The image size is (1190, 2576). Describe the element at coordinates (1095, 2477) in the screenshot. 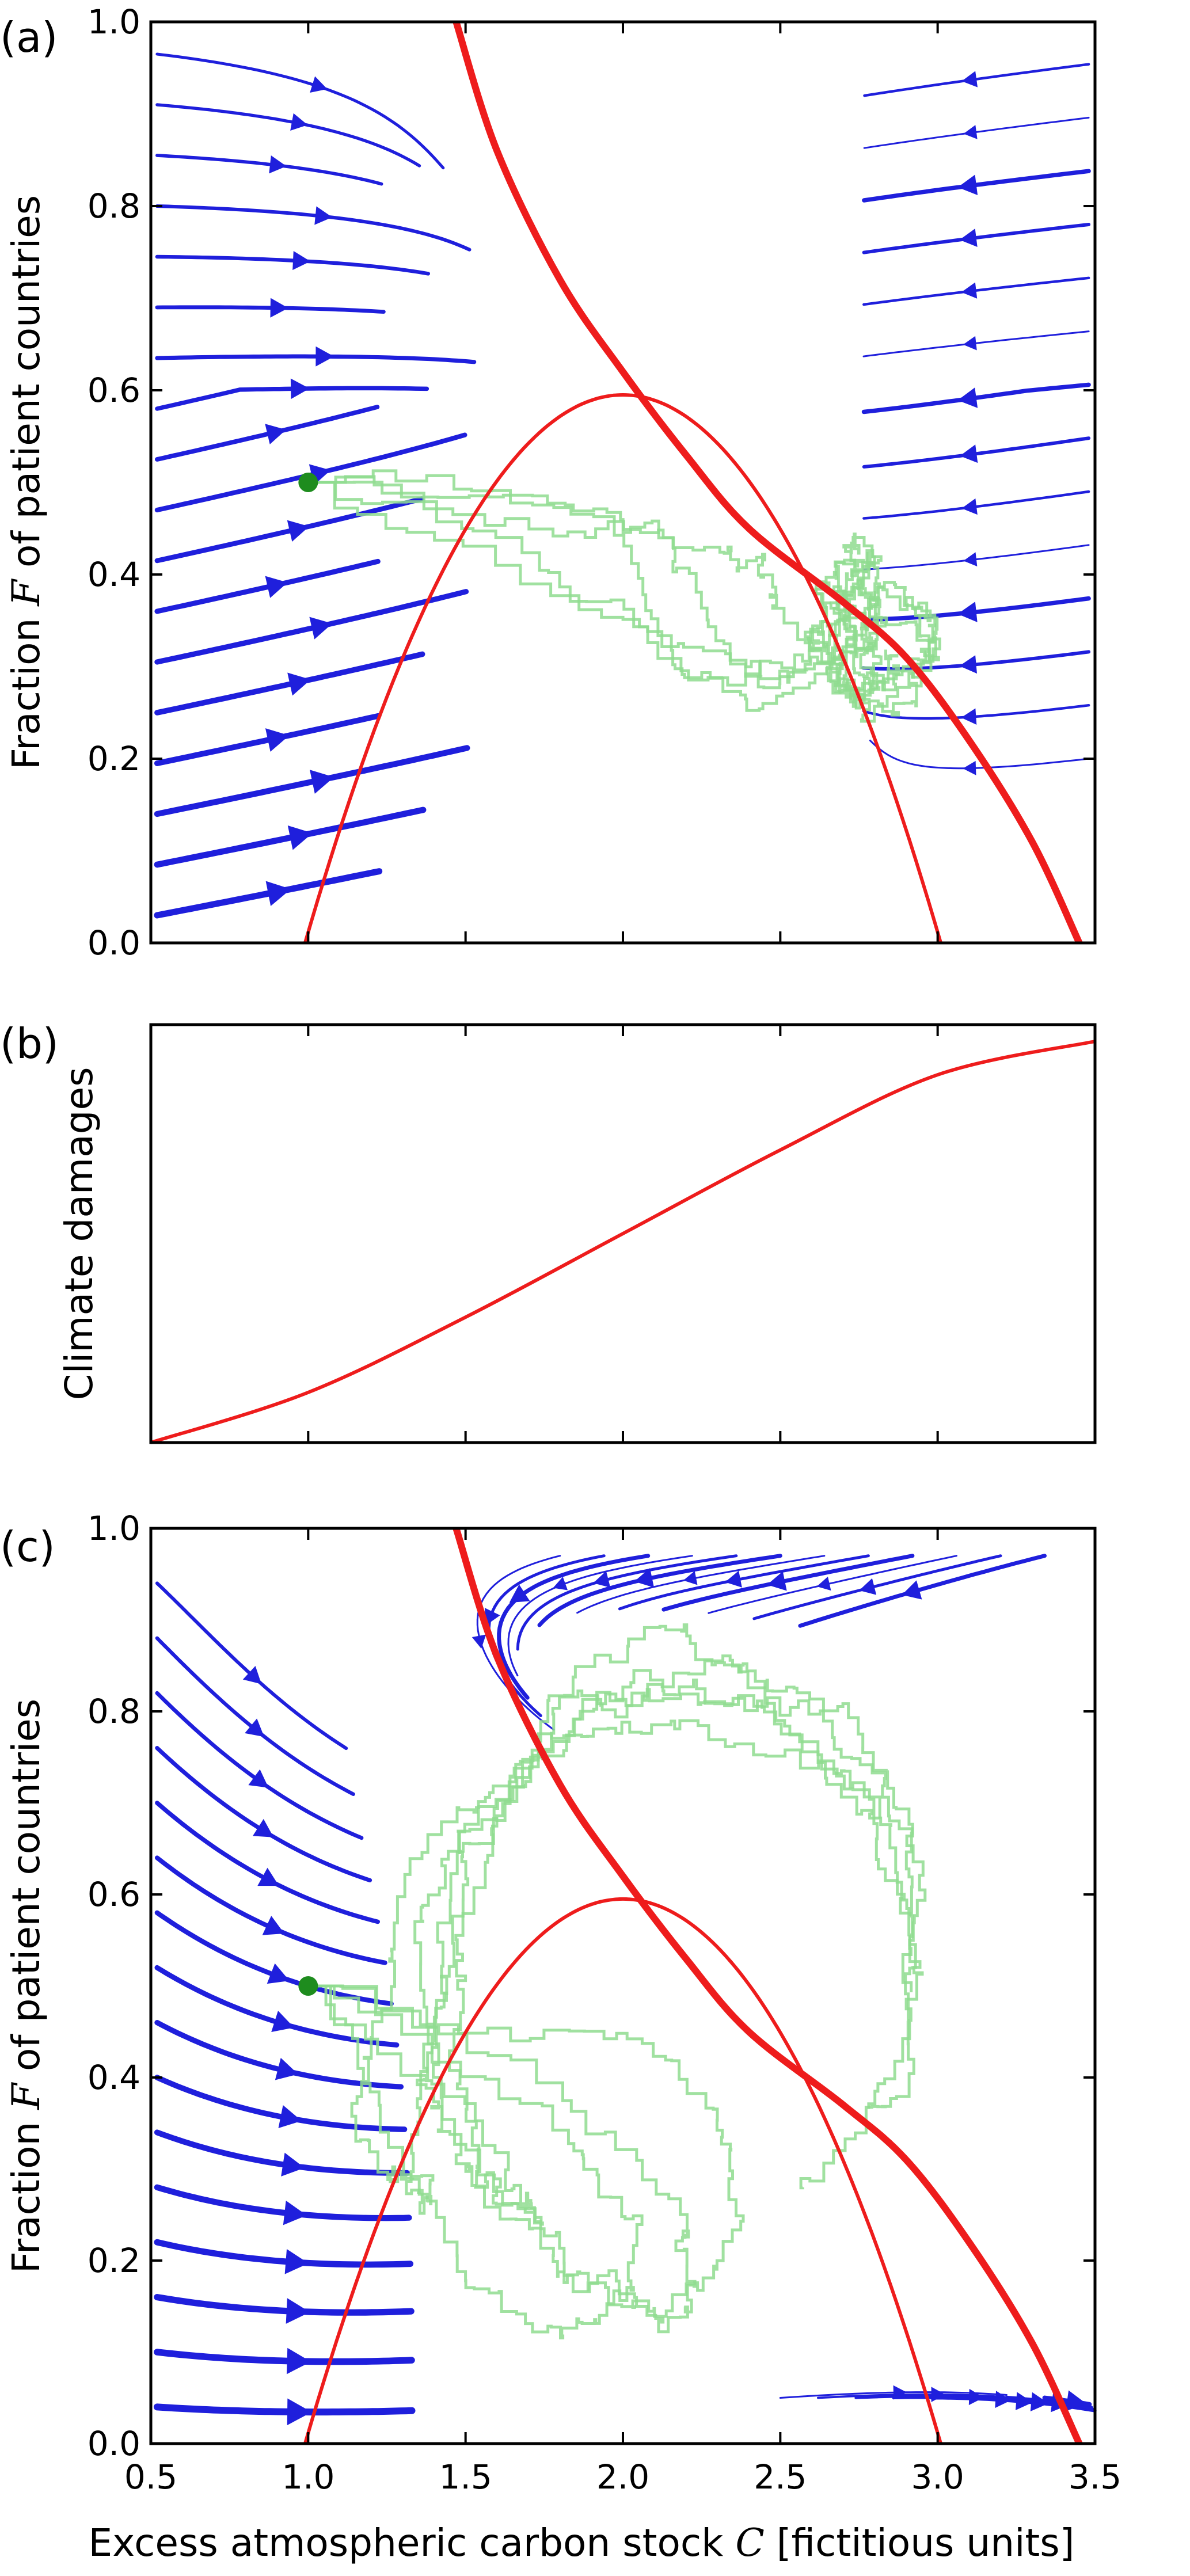

I see `x-tick-label: 3.5` at that location.